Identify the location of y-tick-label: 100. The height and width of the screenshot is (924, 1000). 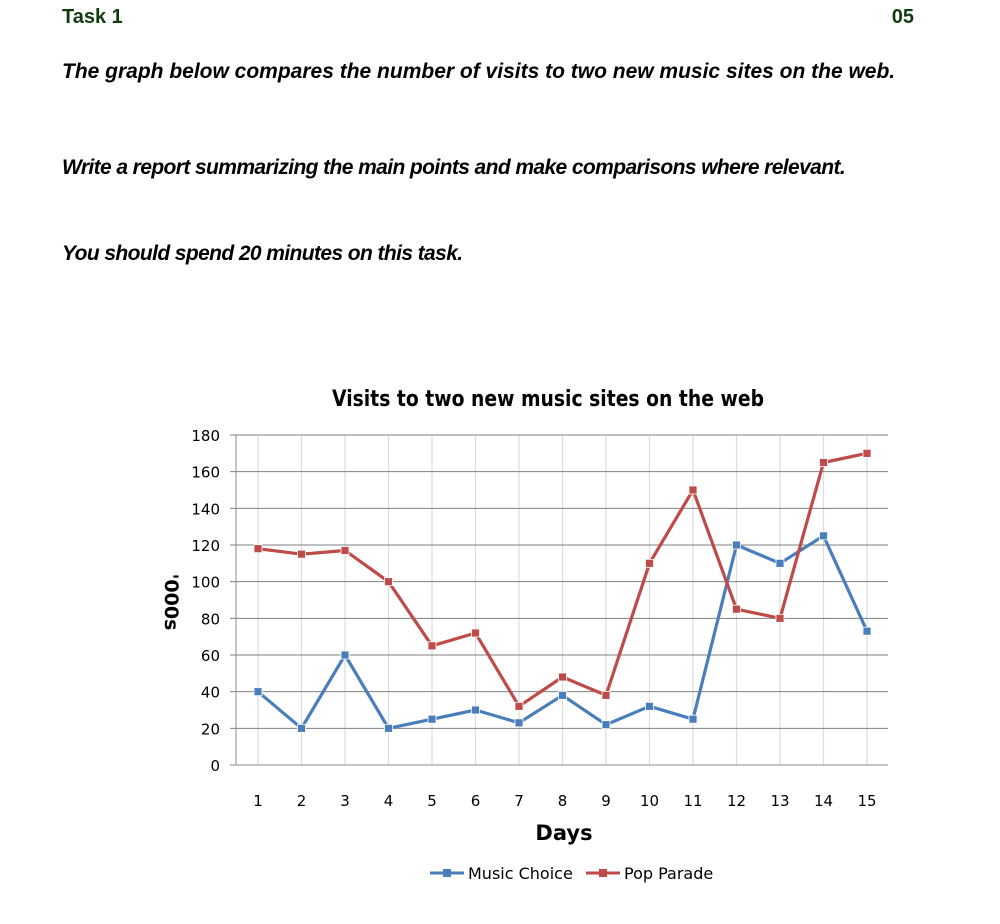
(205, 583).